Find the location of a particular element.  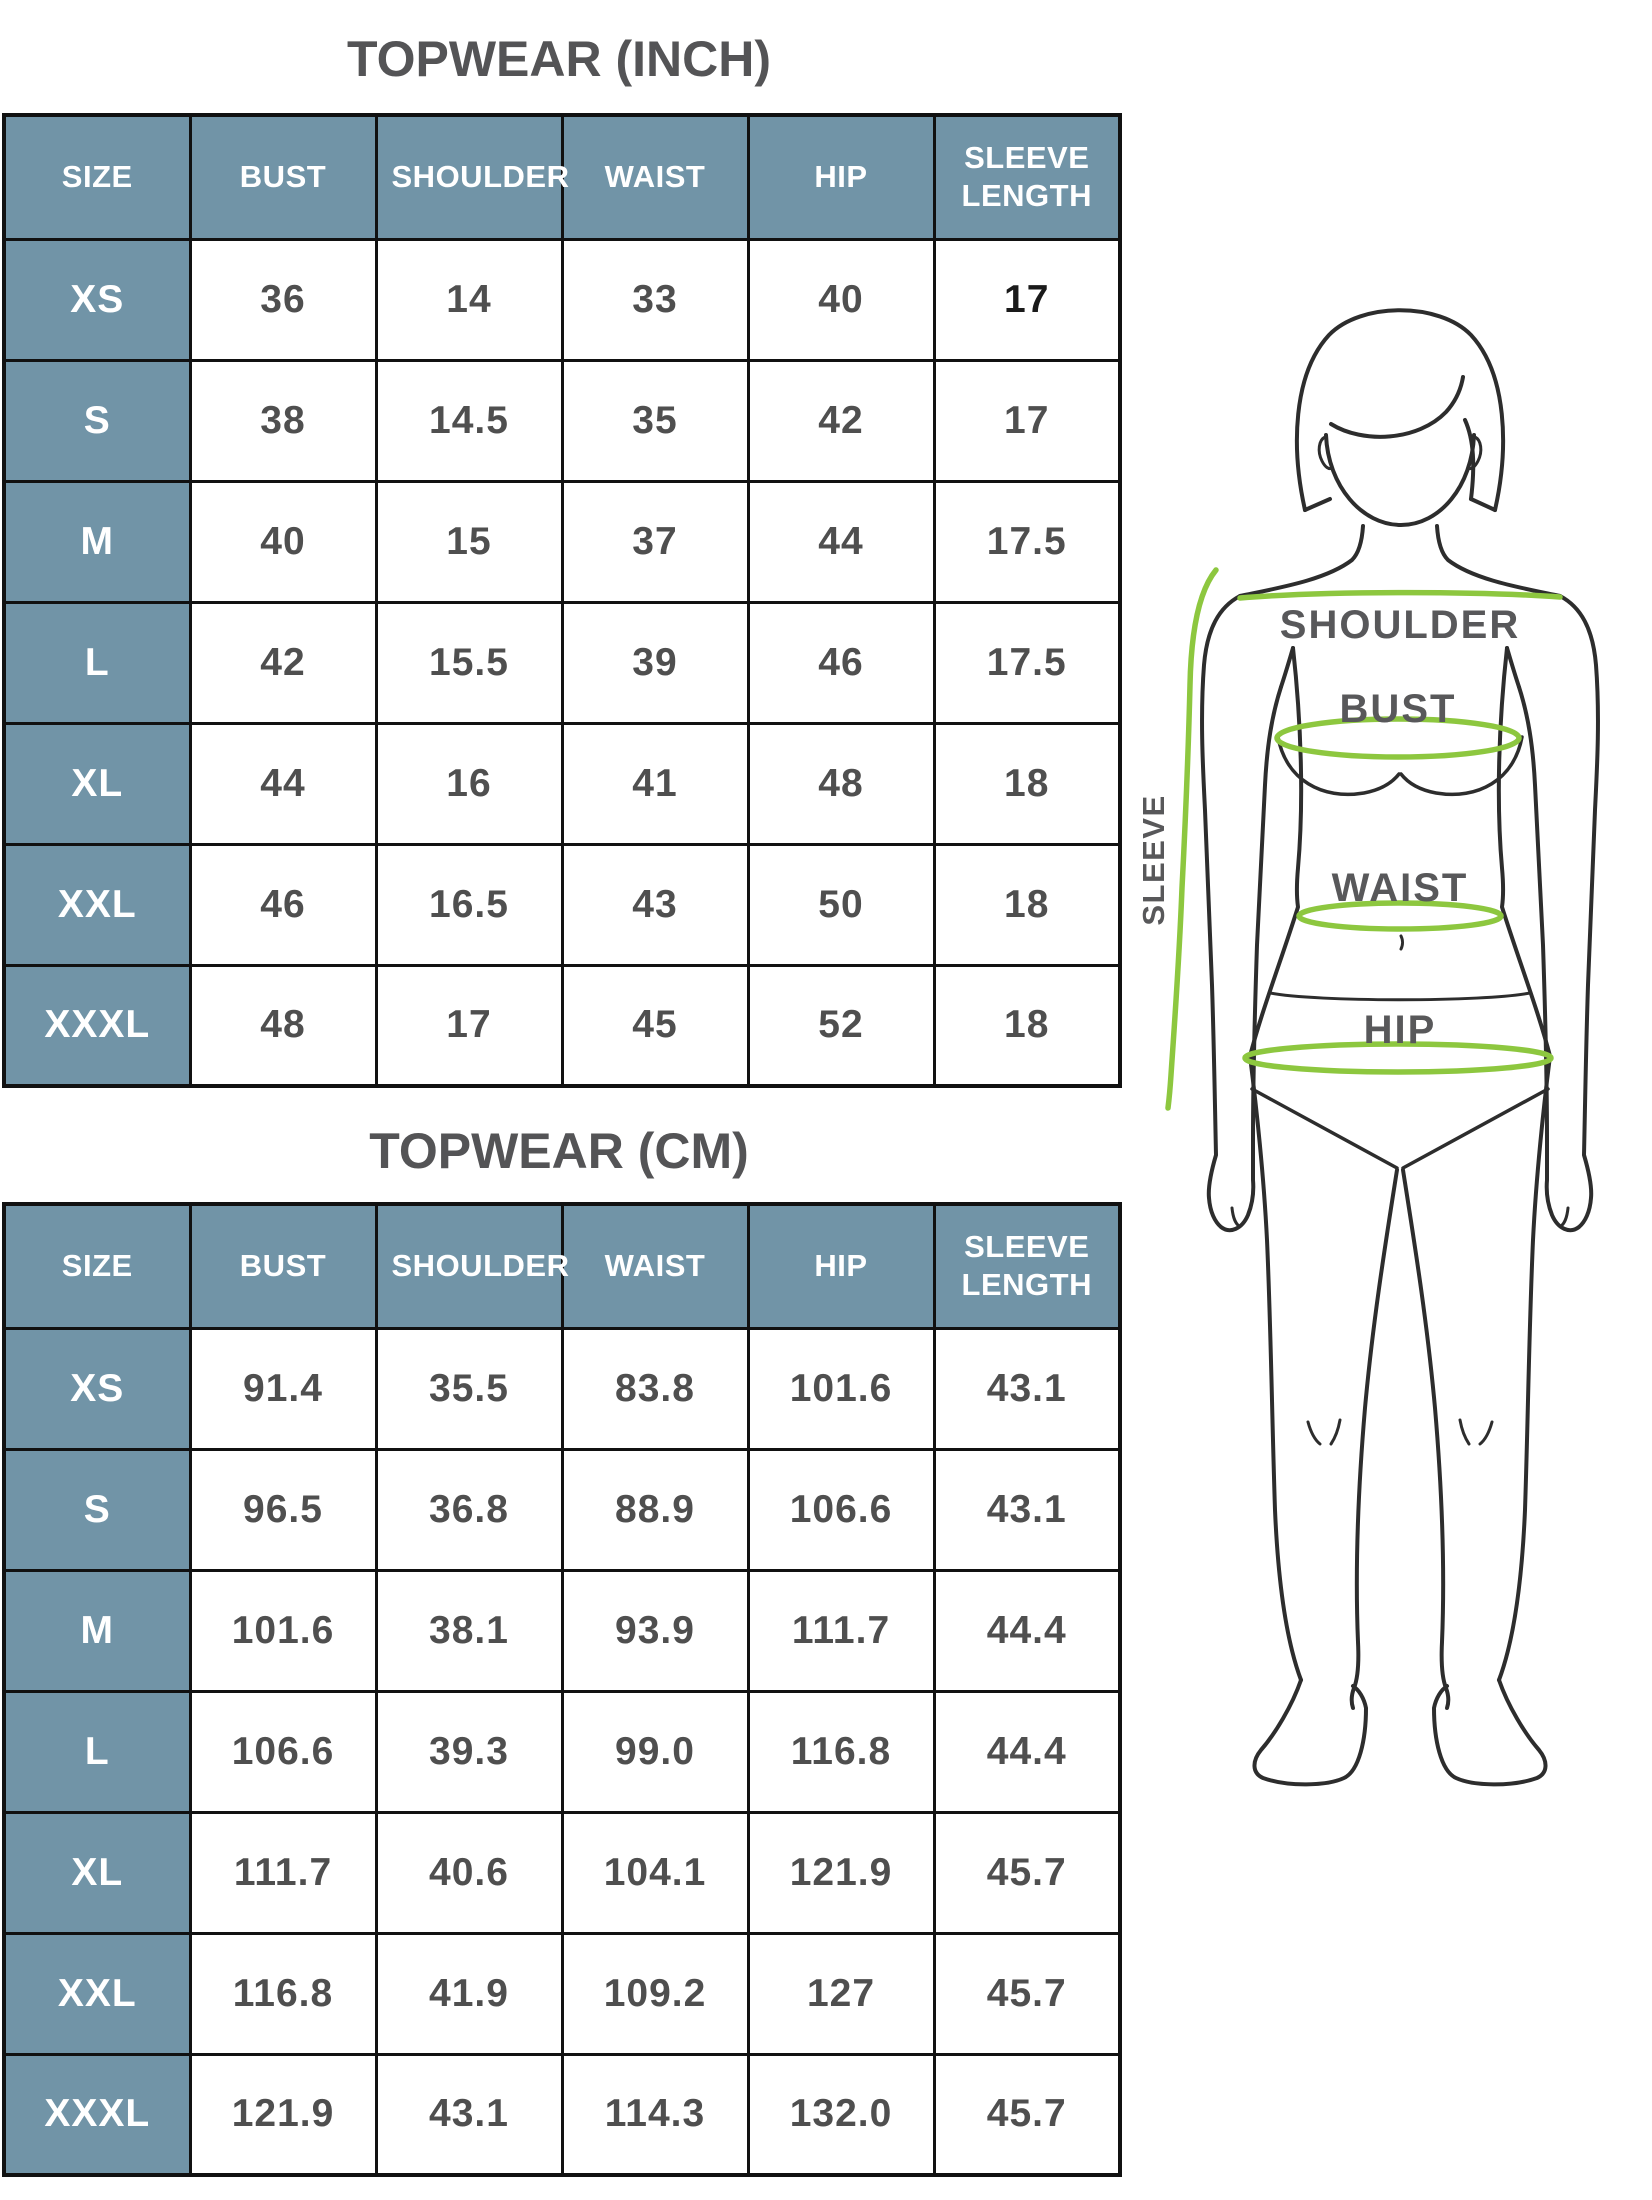

shoulder-measure-line is located at coordinates (1400, 595).